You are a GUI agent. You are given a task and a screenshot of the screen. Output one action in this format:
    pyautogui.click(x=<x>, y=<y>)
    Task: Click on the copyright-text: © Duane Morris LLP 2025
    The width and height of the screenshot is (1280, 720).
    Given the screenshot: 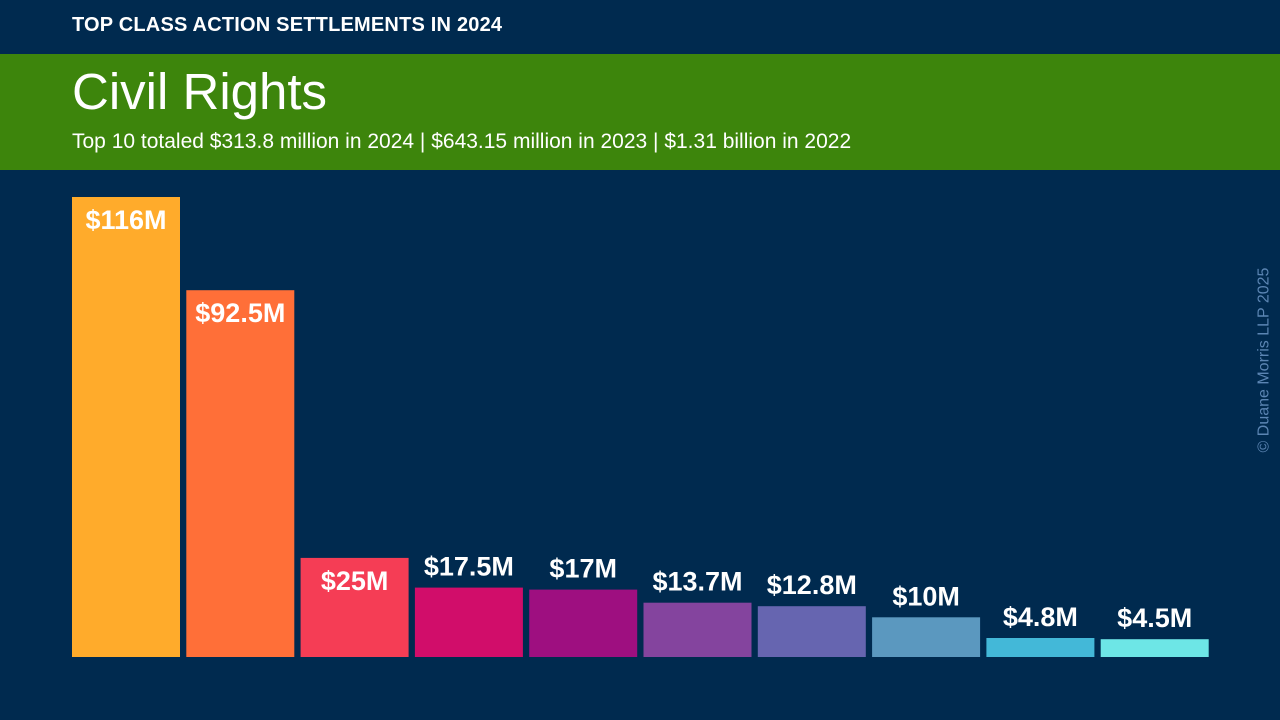 What is the action you would take?
    pyautogui.click(x=1263, y=360)
    